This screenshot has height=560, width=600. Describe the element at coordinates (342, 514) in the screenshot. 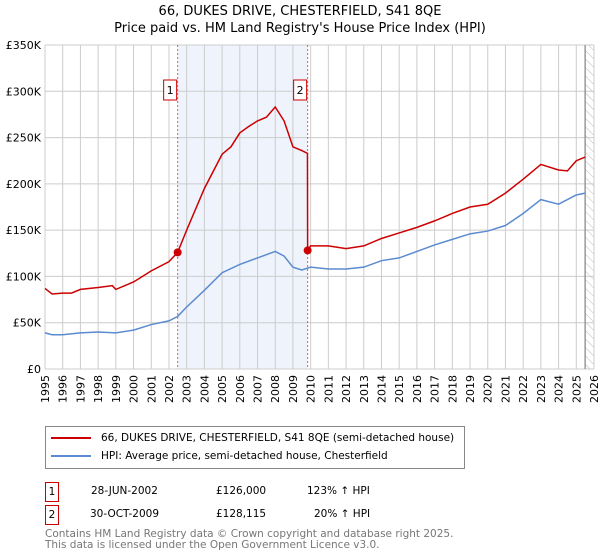

I see `sale-hpi: 20% ↑ HPI` at that location.